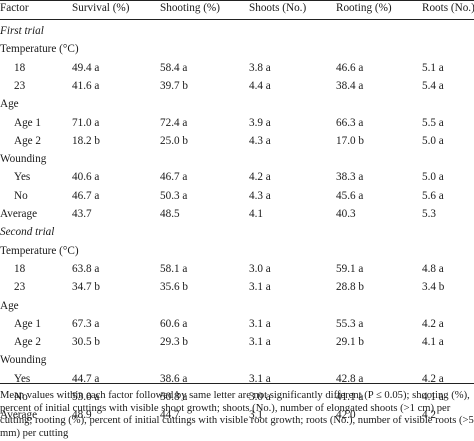  I want to click on header-cell-shooting: Shooting (%), so click(190, 8).